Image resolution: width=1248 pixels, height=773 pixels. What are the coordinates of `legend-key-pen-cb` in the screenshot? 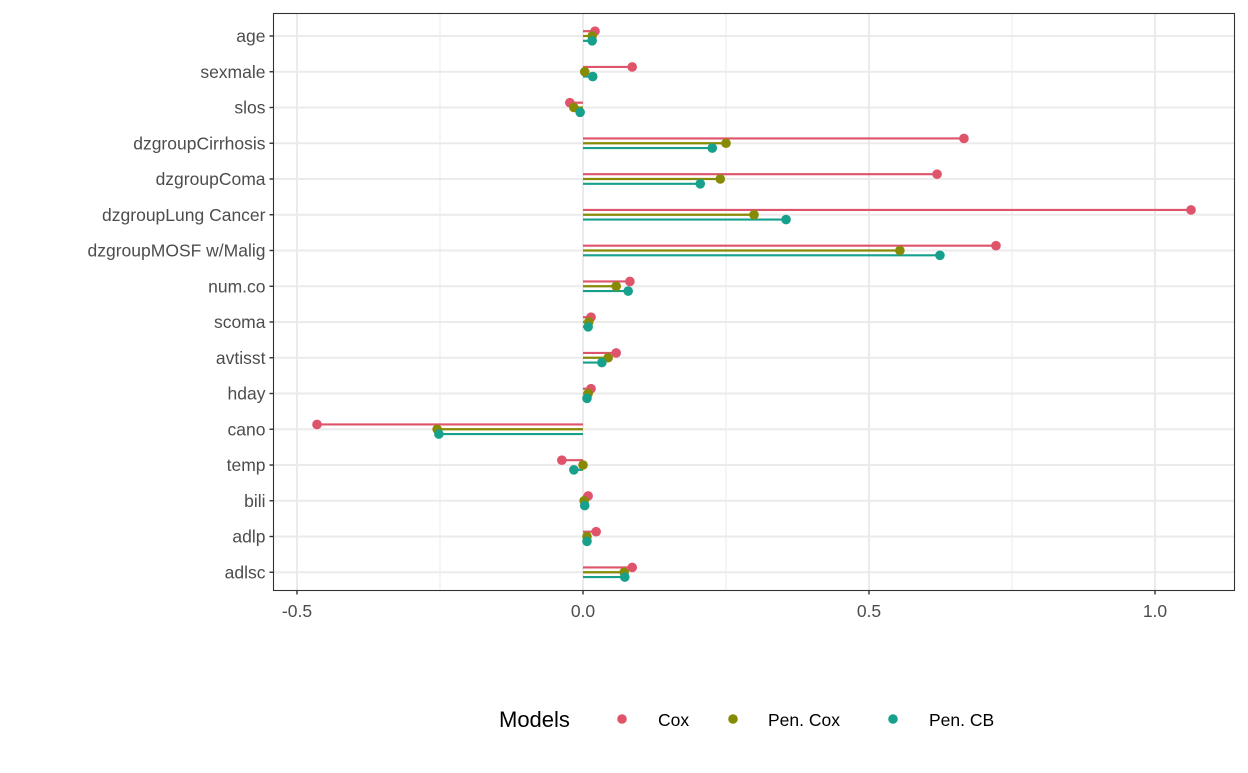 It's located at (893, 719).